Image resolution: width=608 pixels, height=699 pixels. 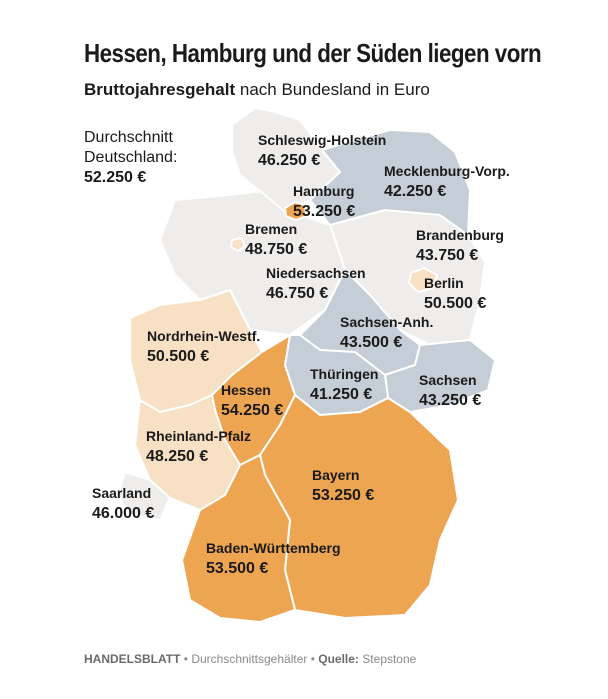 I want to click on state-label: Bremen 48.750 €, so click(x=276, y=239).